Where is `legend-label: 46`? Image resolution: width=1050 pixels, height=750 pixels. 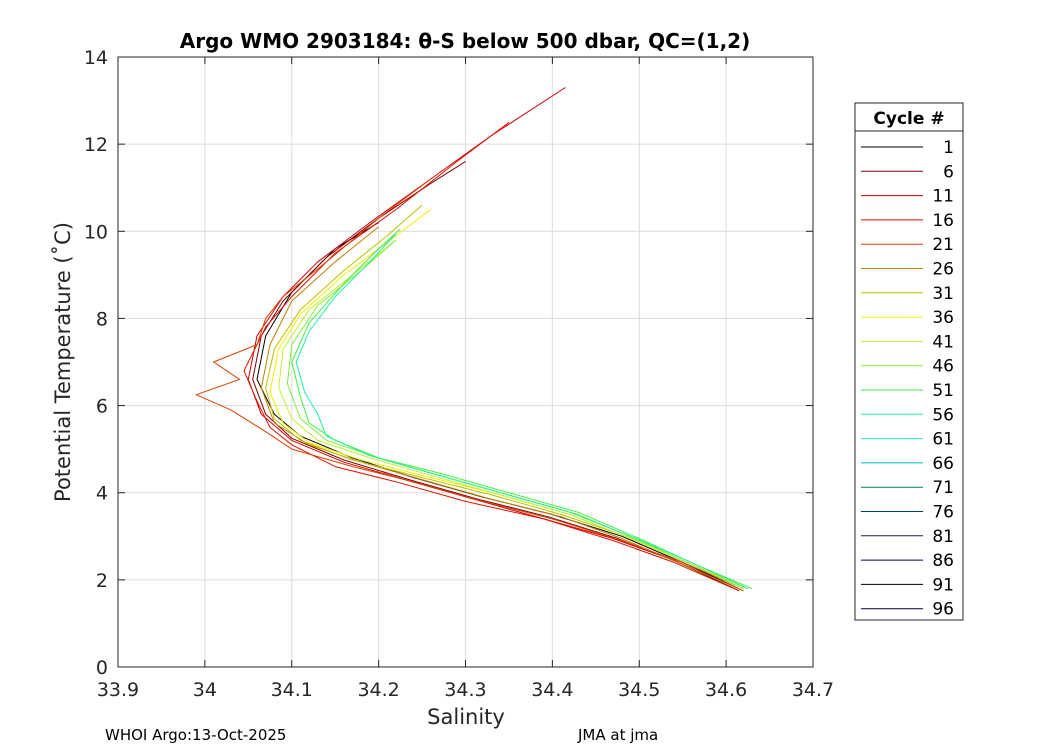 legend-label: 46 is located at coordinates (943, 367).